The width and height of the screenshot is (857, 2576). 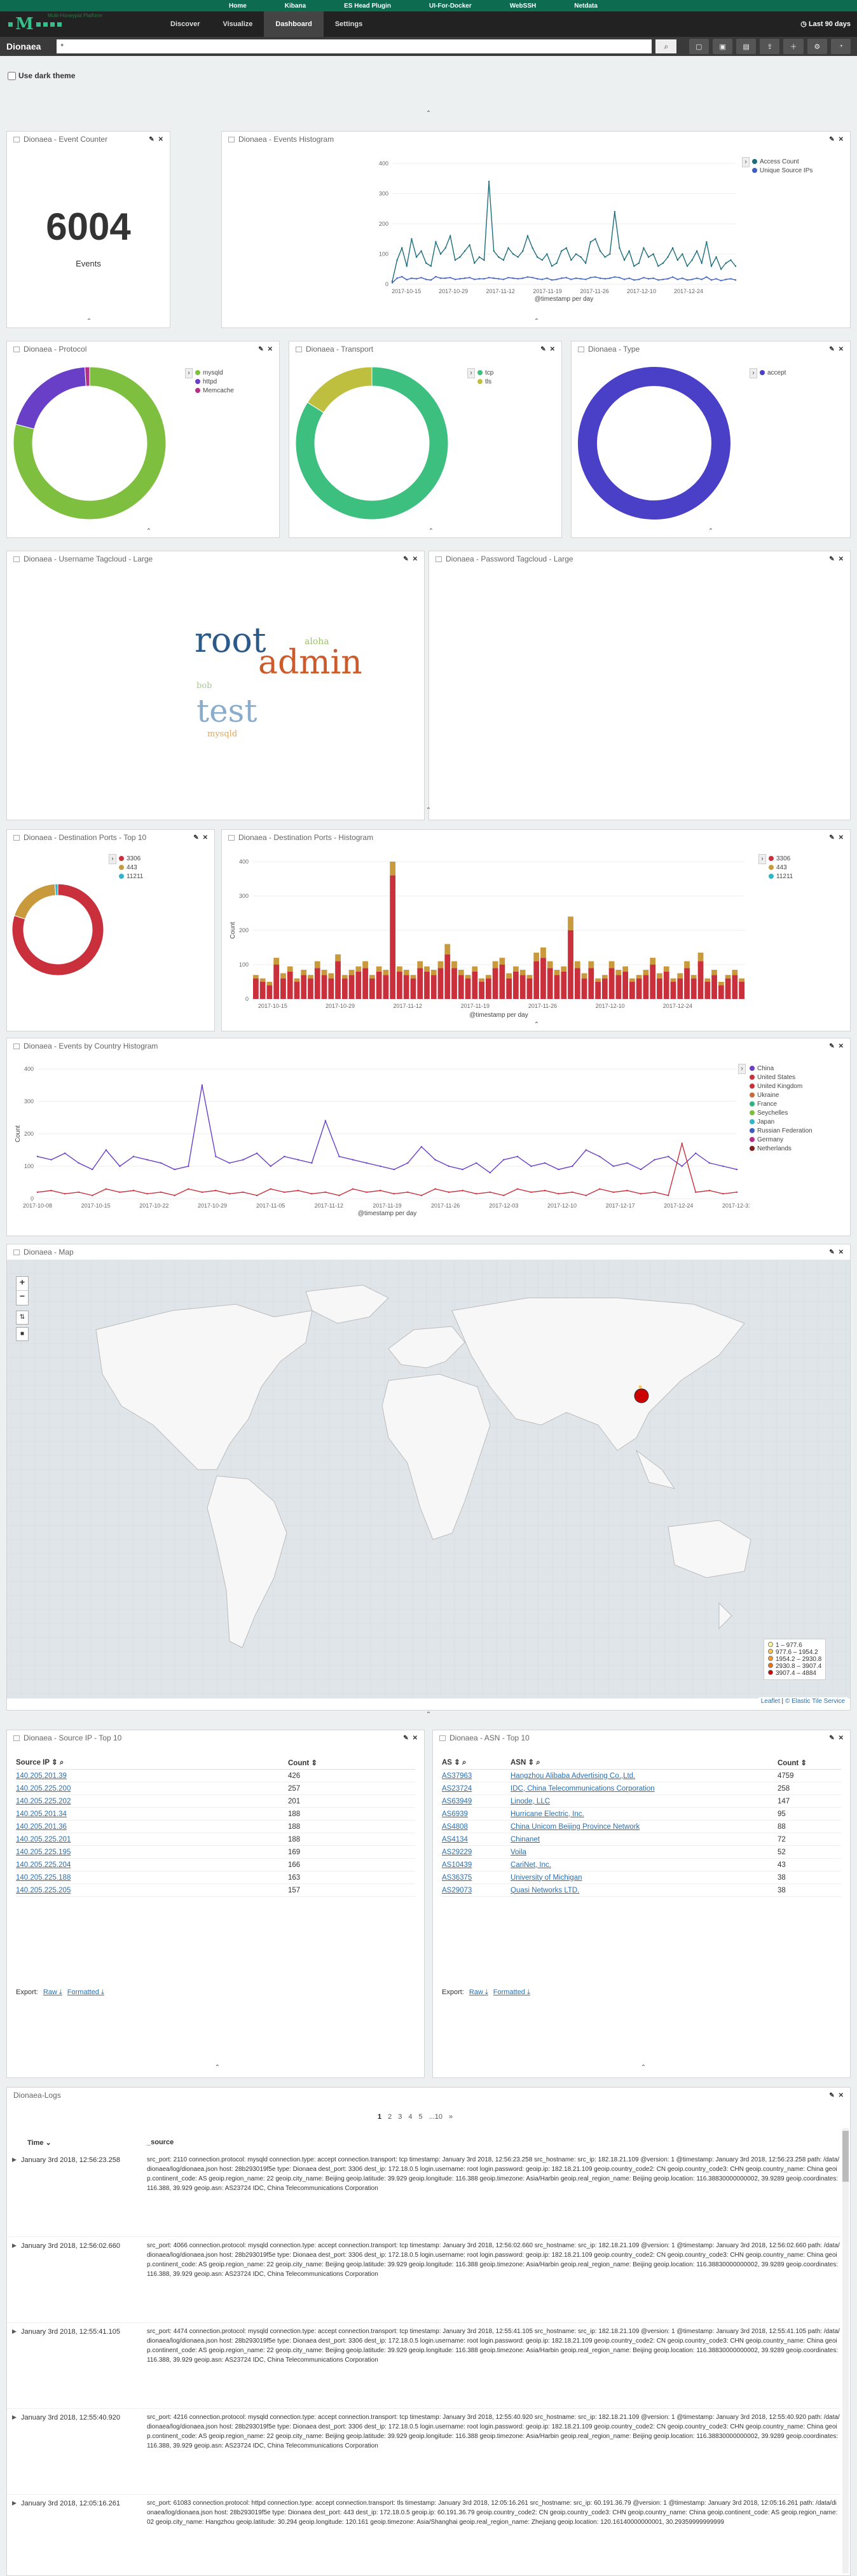 What do you see at coordinates (43, 1852) in the screenshot?
I see `source-ip-link: 140.205.225.195` at bounding box center [43, 1852].